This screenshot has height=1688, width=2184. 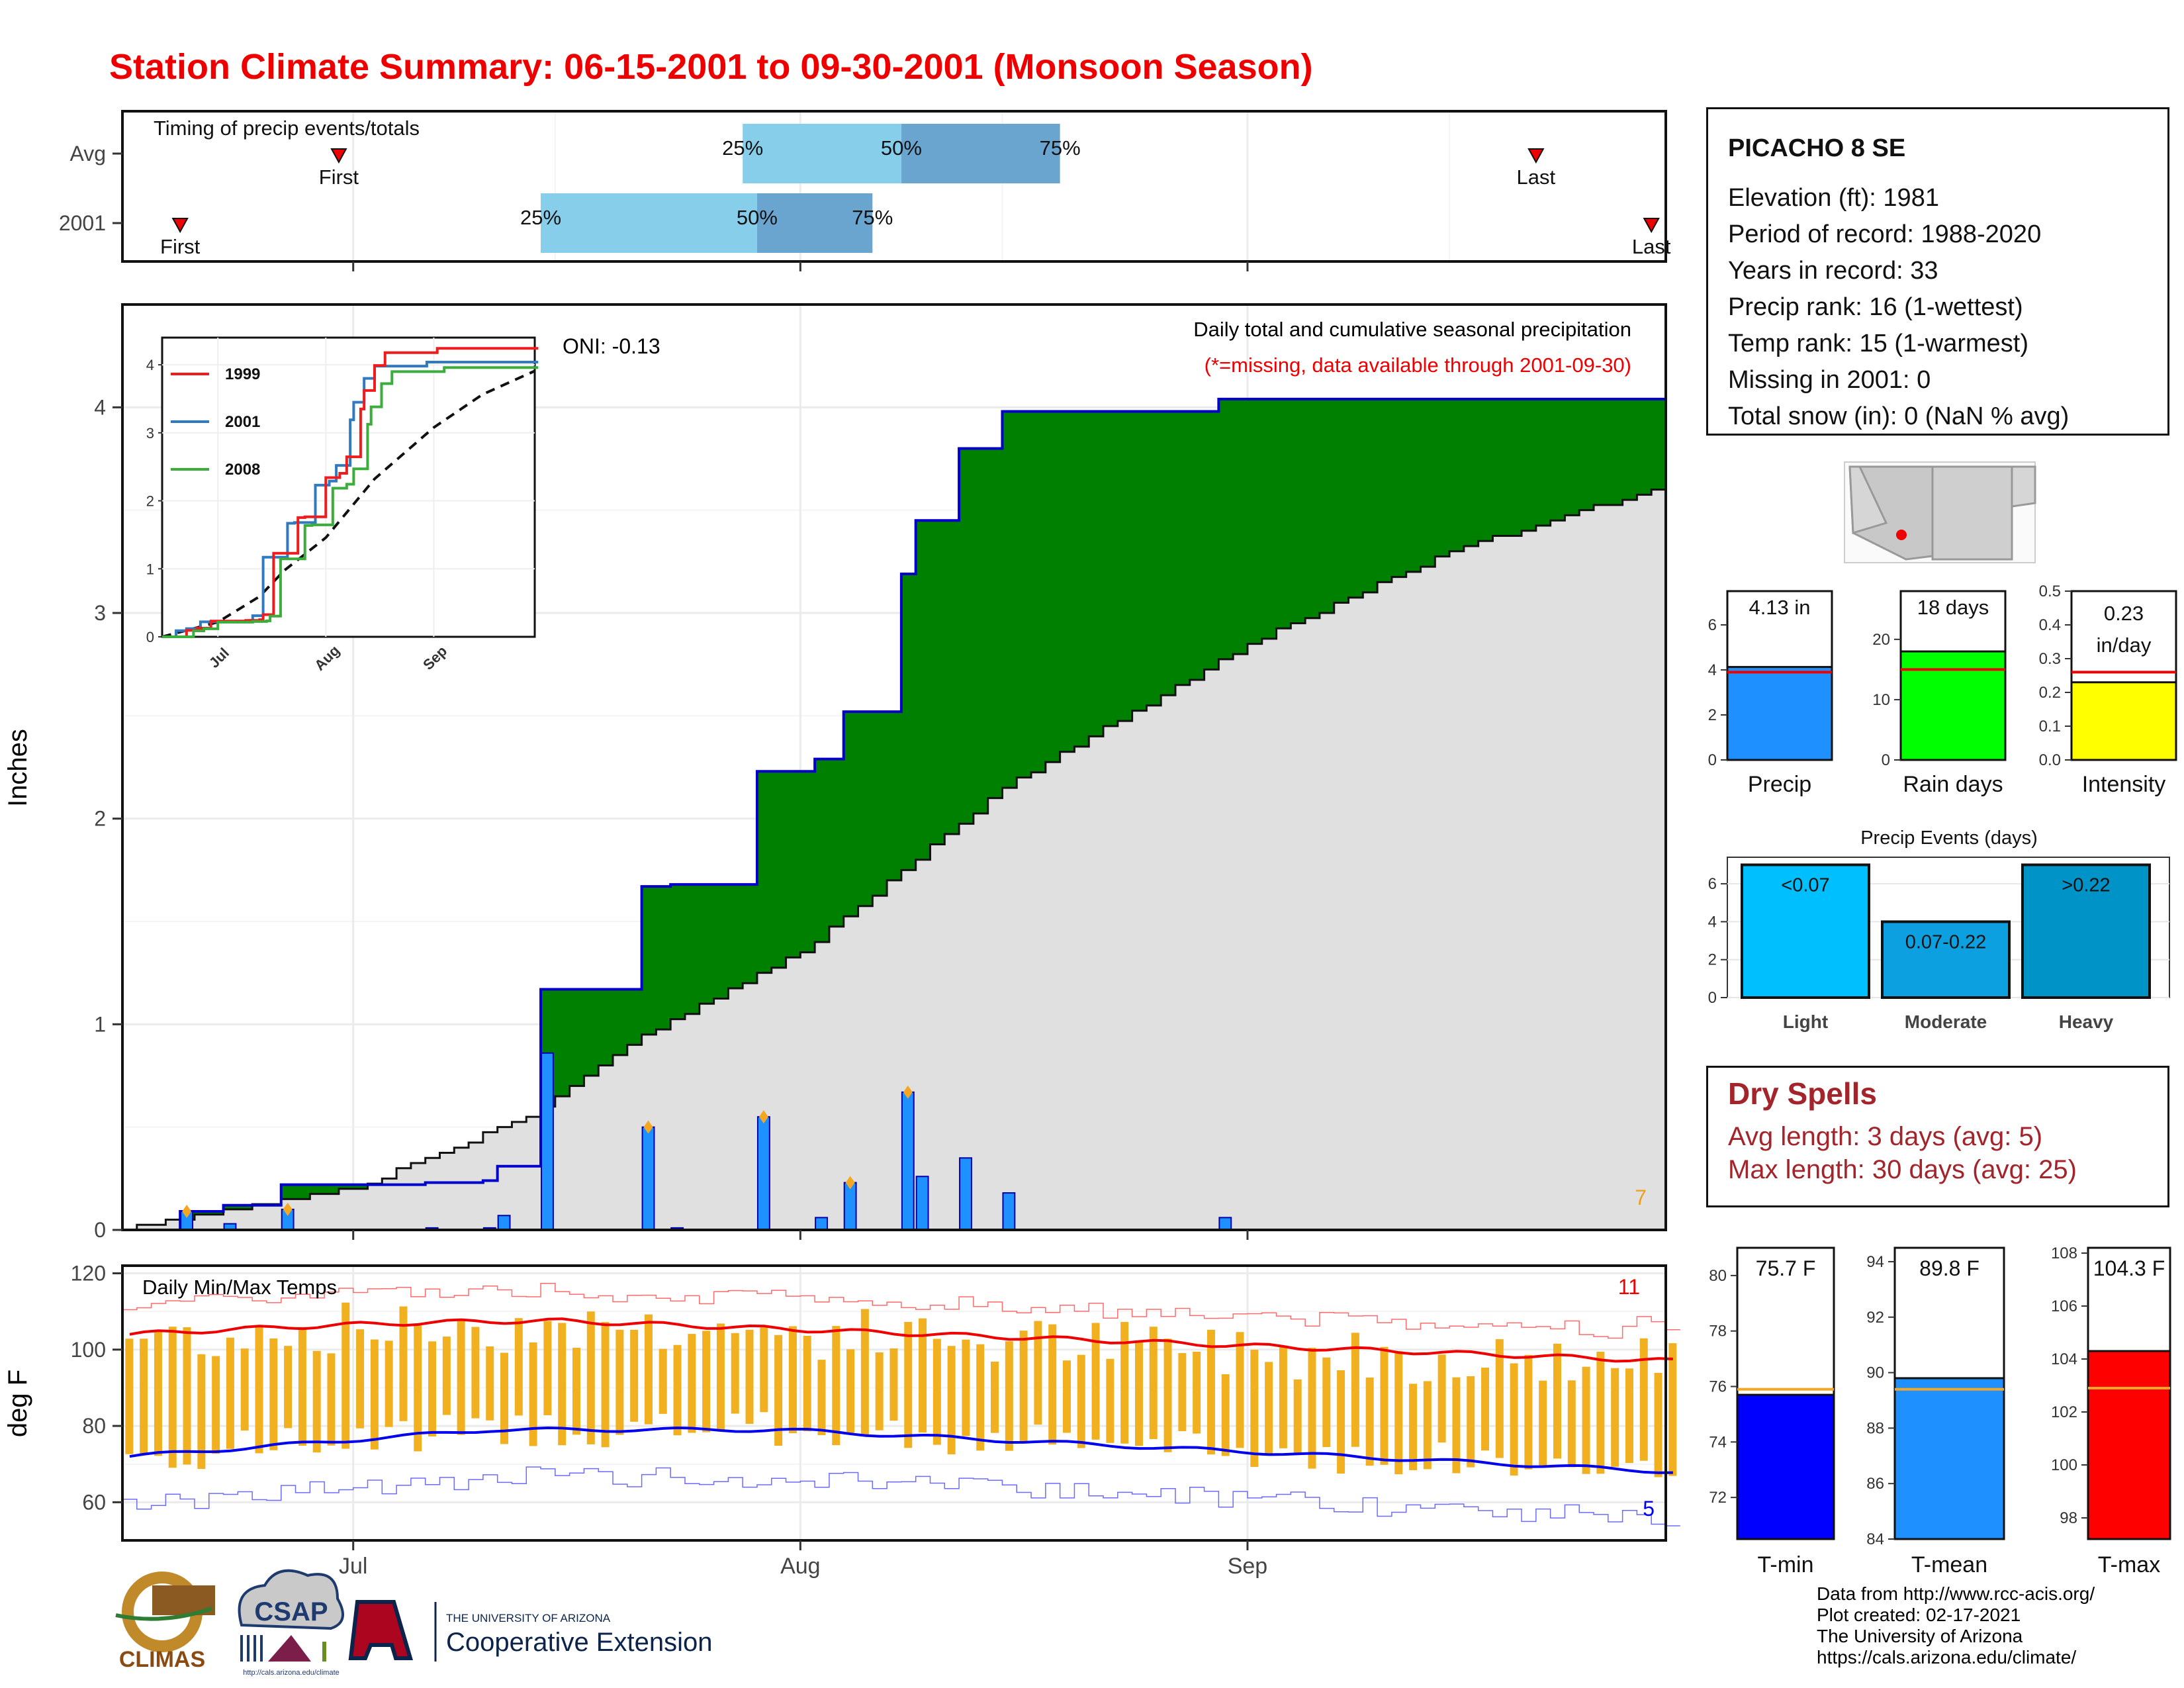 I want to click on temp-y-label: deg F, so click(x=18, y=1403).